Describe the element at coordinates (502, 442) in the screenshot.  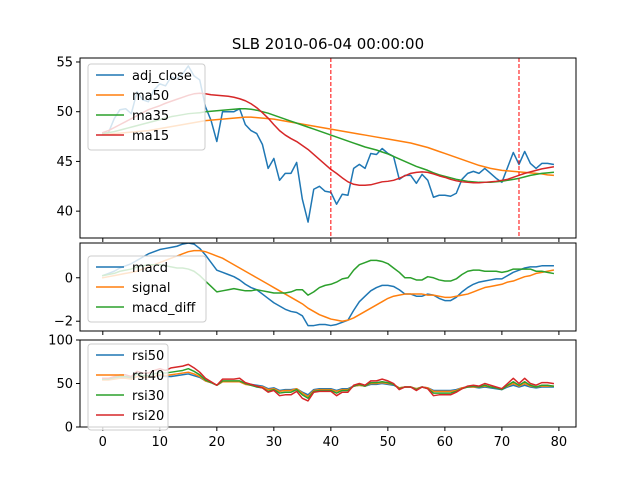
I see `xtick-label: 70` at that location.